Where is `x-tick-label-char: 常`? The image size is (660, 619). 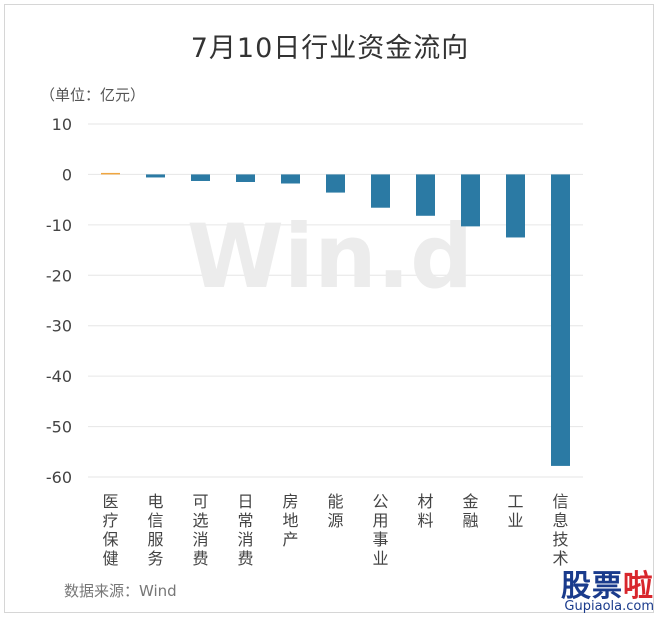 x-tick-label-char: 常 is located at coordinates (245, 520).